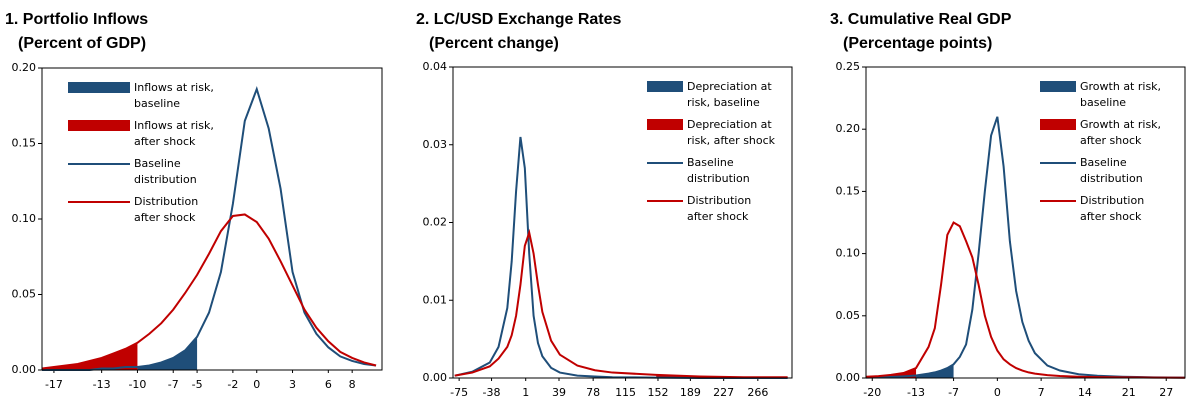  I want to click on y-tick-label: 0.01, so click(435, 299).